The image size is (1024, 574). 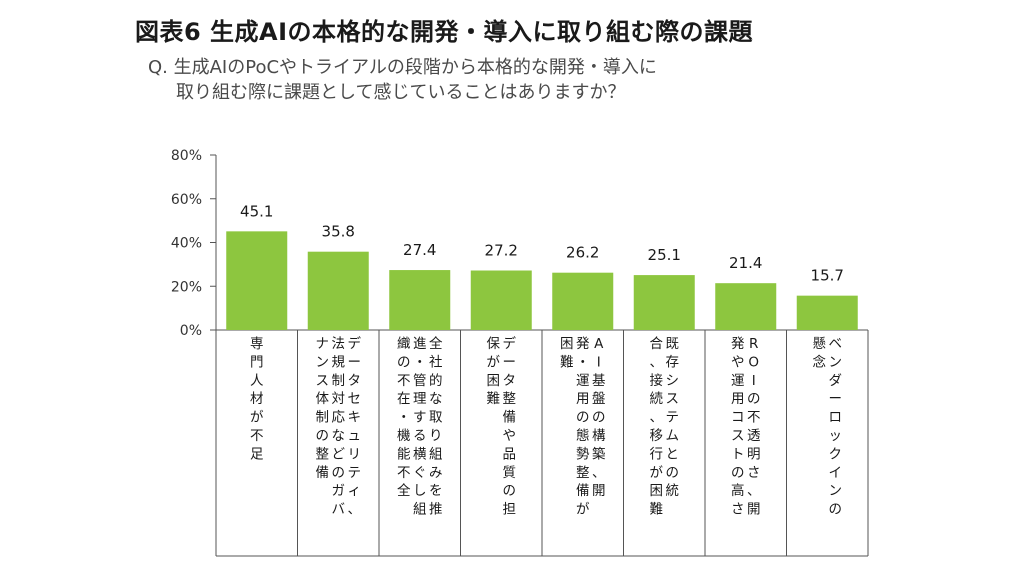 I want to click on category-label-char: さ, so click(x=738, y=510).